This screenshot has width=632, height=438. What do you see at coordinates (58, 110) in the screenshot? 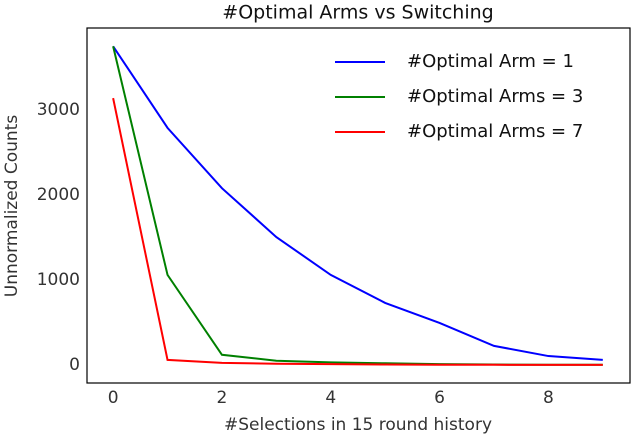
I see `y-tick-label: 3000` at bounding box center [58, 110].